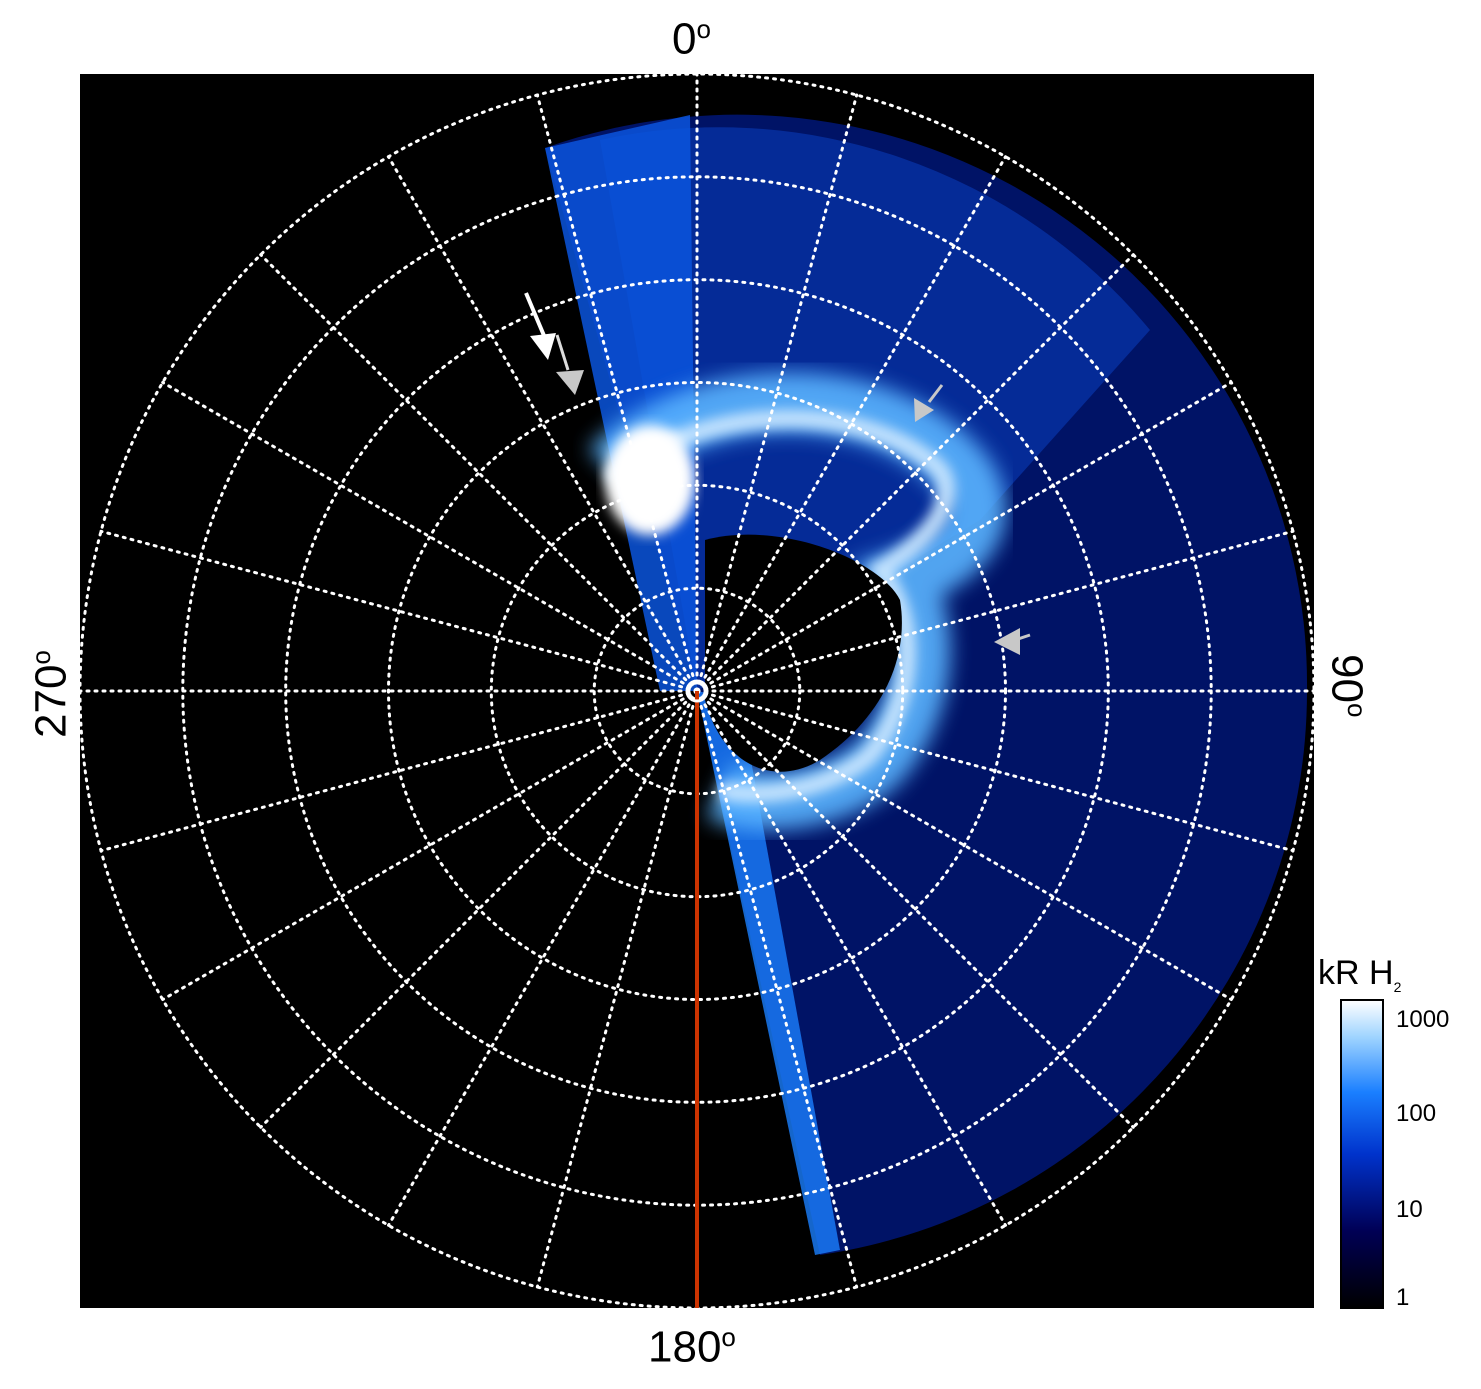  I want to click on colorbar-tick-label: 100, so click(1416, 1113).